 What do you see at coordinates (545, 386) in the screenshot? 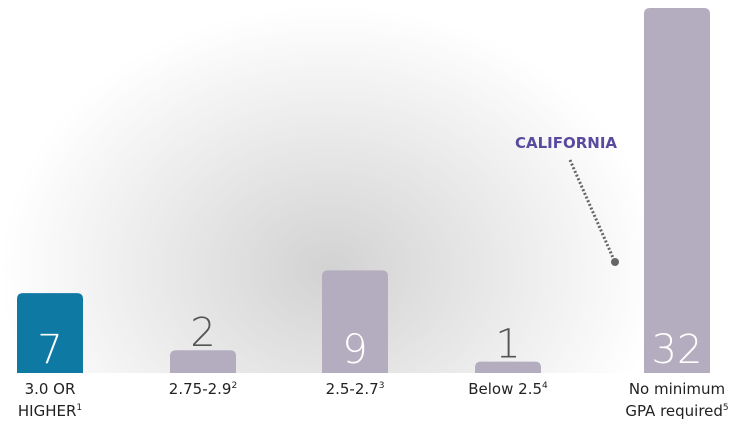
I see `footnote-marker: 4` at bounding box center [545, 386].